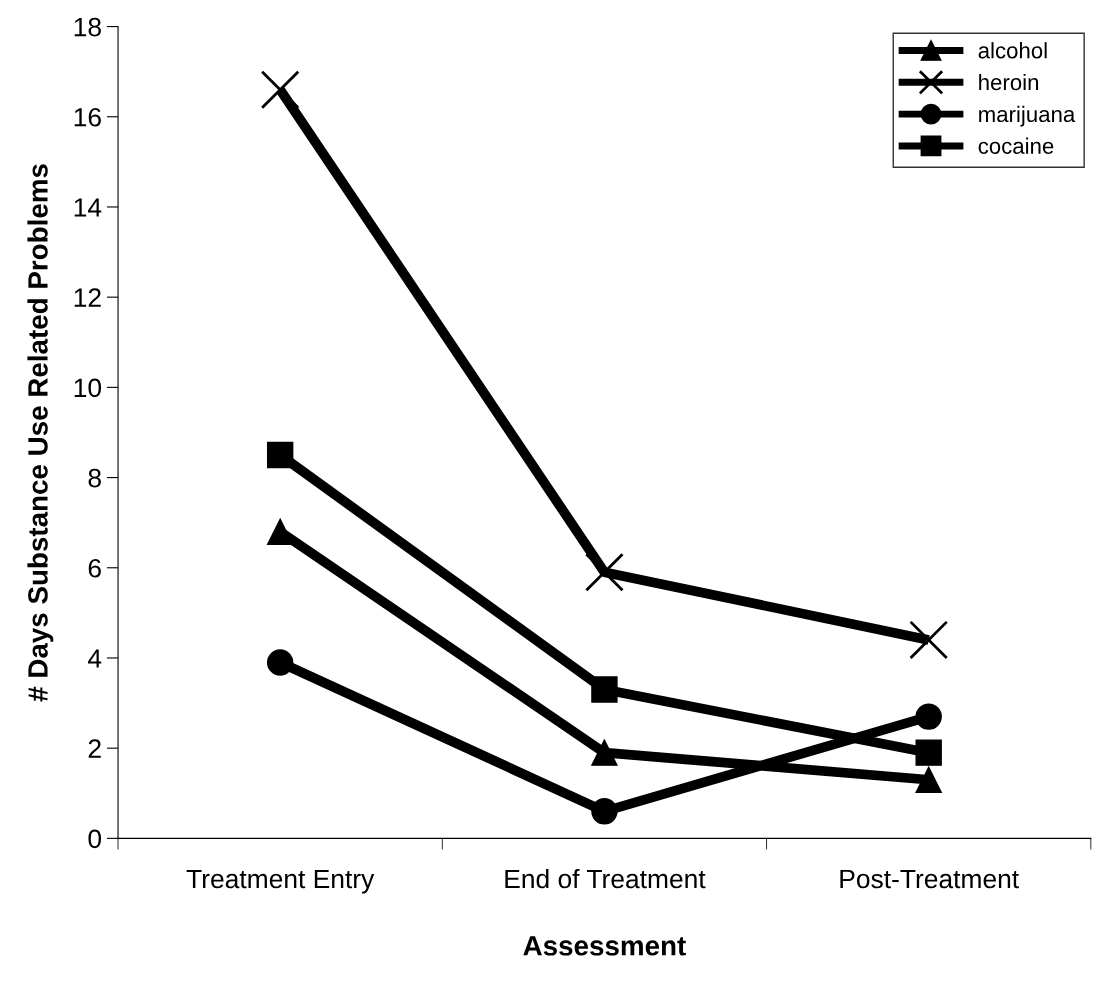 The image size is (1093, 984). What do you see at coordinates (1012, 50) in the screenshot?
I see `legend-label: alcohol` at bounding box center [1012, 50].